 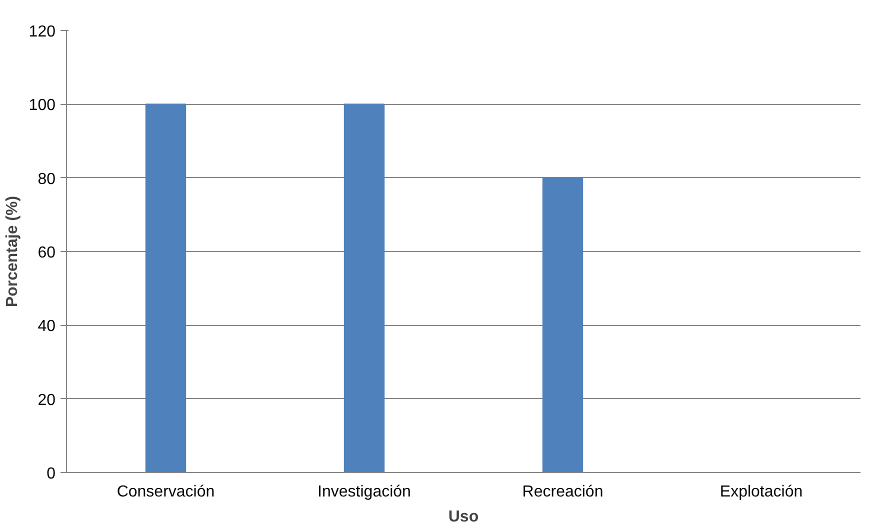 What do you see at coordinates (42, 32) in the screenshot?
I see `y-tick-label: 120` at bounding box center [42, 32].